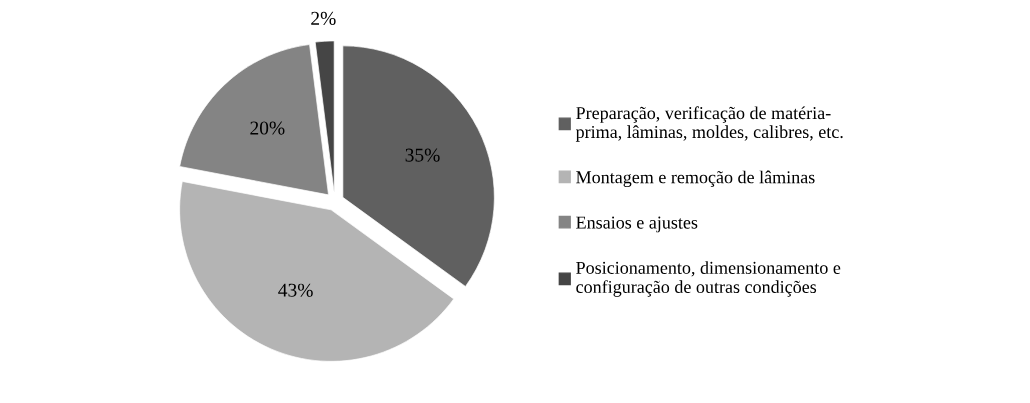  Describe the element at coordinates (695, 179) in the screenshot. I see `legend-label: Montagem e remoção de lâminas` at that location.